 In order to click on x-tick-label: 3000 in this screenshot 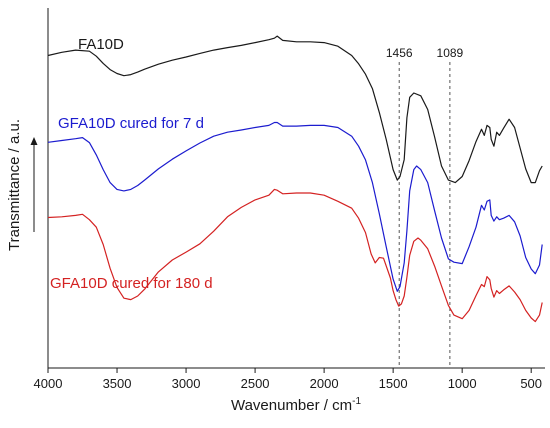, I will do `click(186, 383)`.